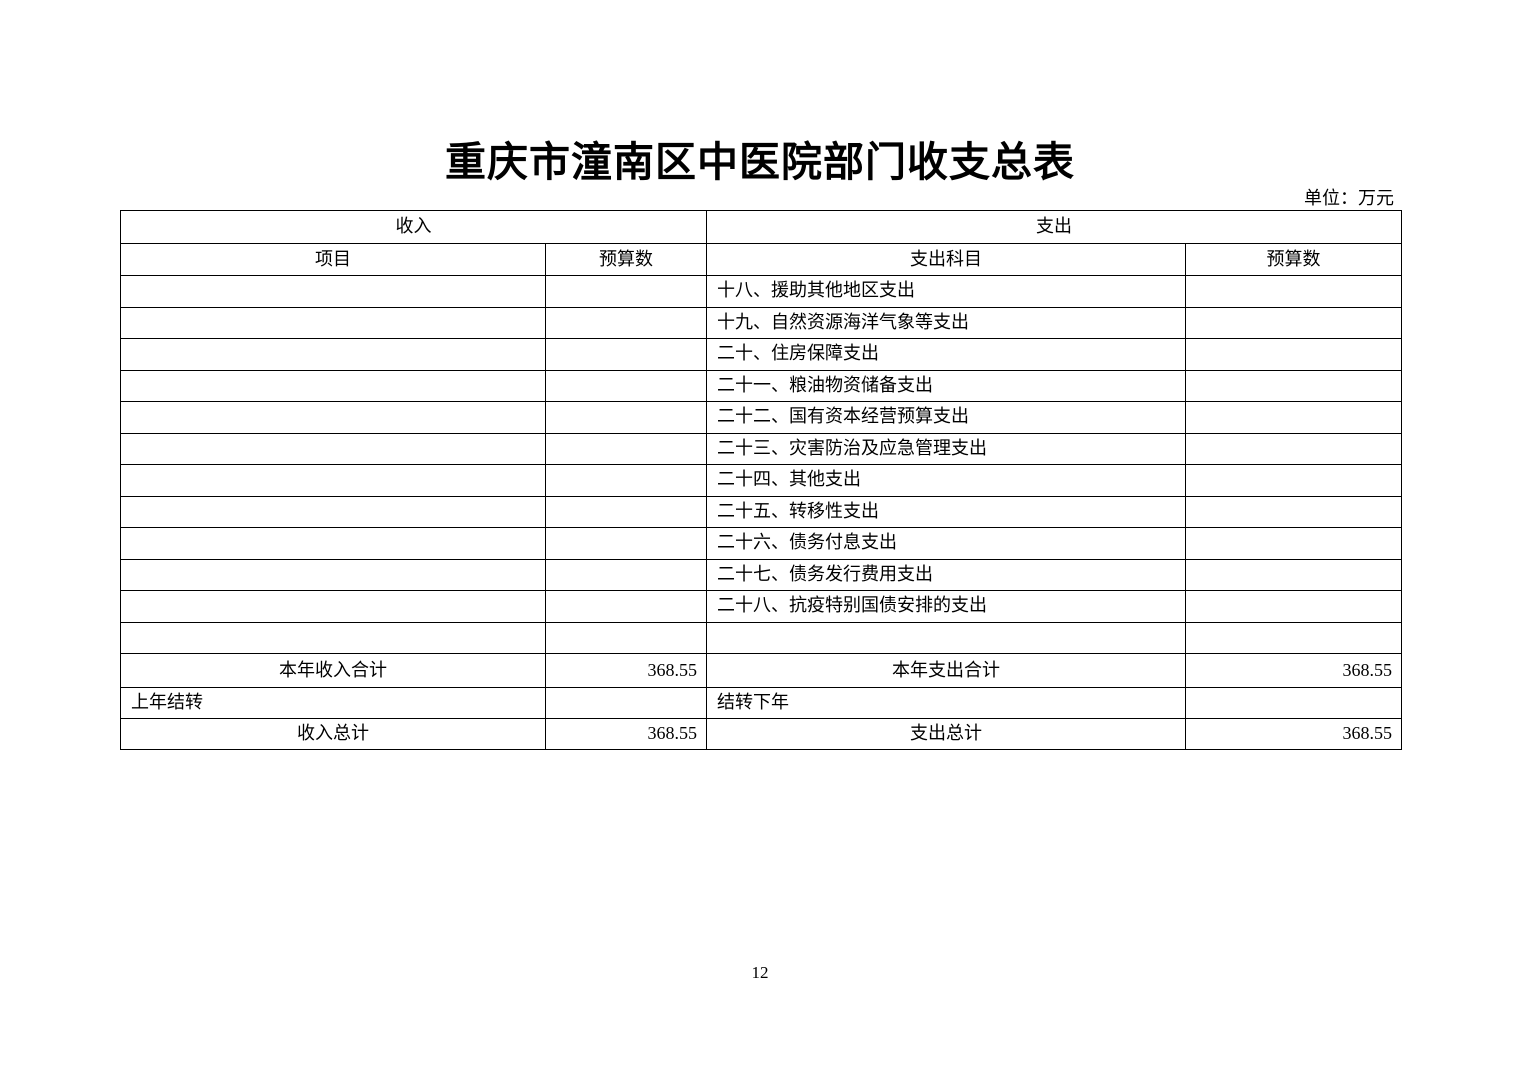 This screenshot has width=1520, height=1074. I want to click on income-subtotal-label: 本年收入合计, so click(333, 670).